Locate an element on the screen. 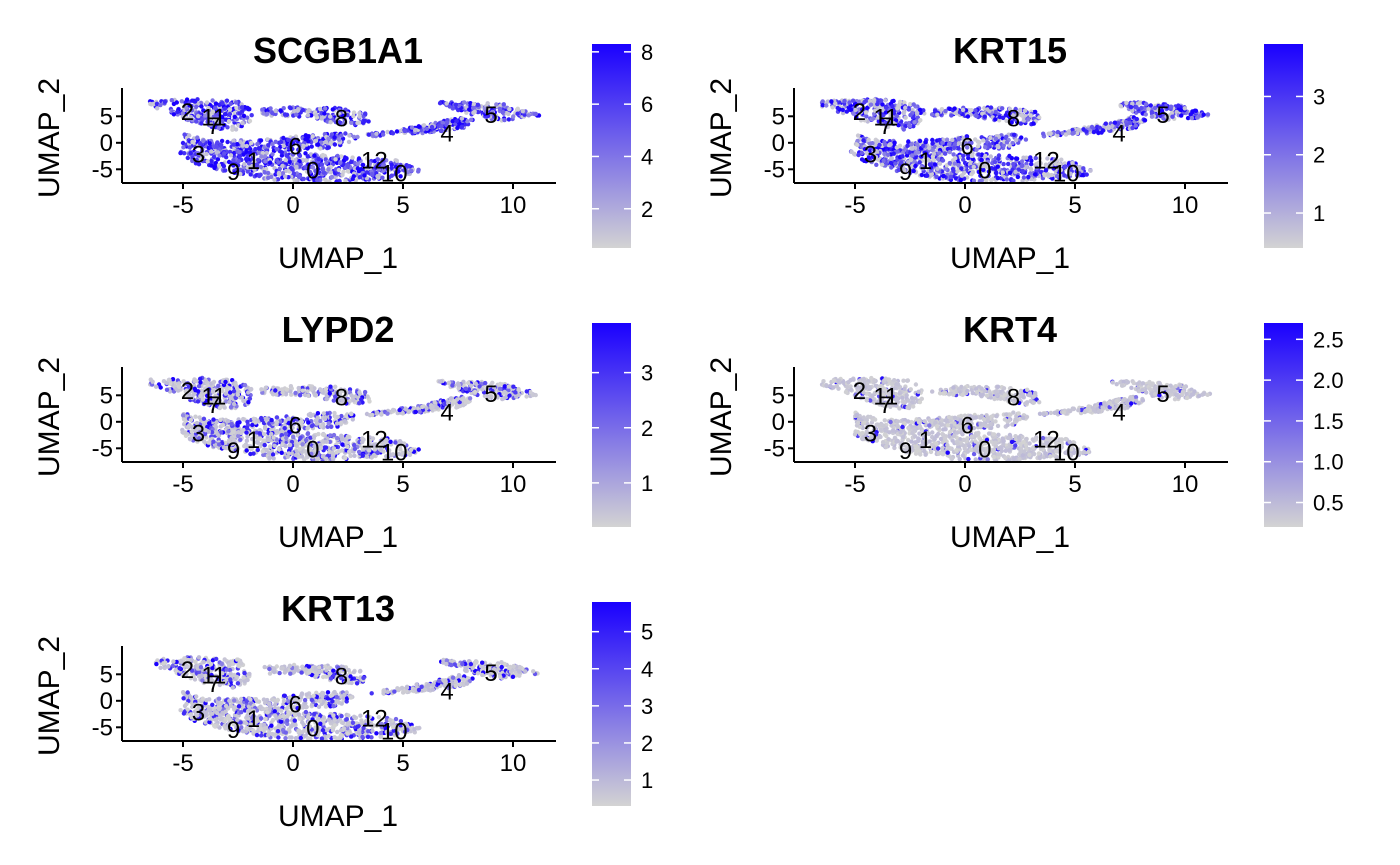  cluster-label: 7 is located at coordinates (885, 126).